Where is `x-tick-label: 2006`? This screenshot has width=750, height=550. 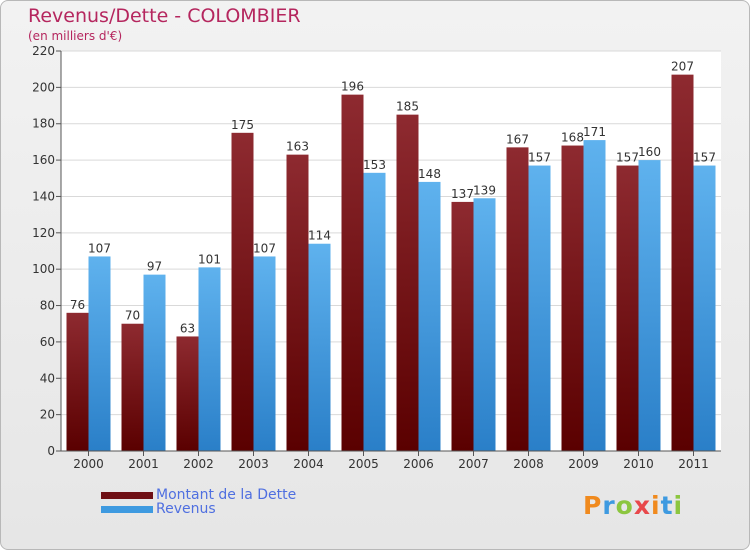 x-tick-label: 2006 is located at coordinates (418, 464).